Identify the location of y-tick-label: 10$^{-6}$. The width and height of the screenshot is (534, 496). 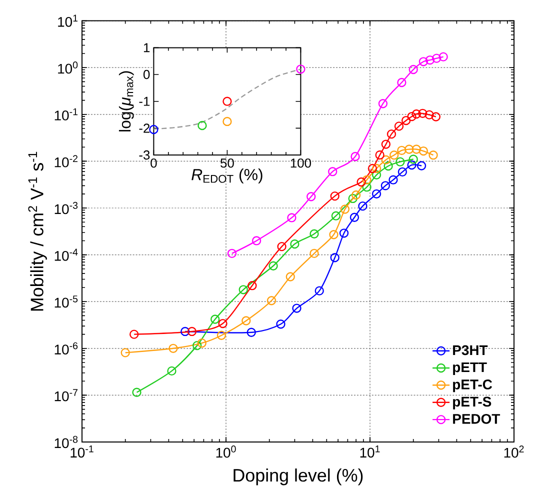
(66, 348).